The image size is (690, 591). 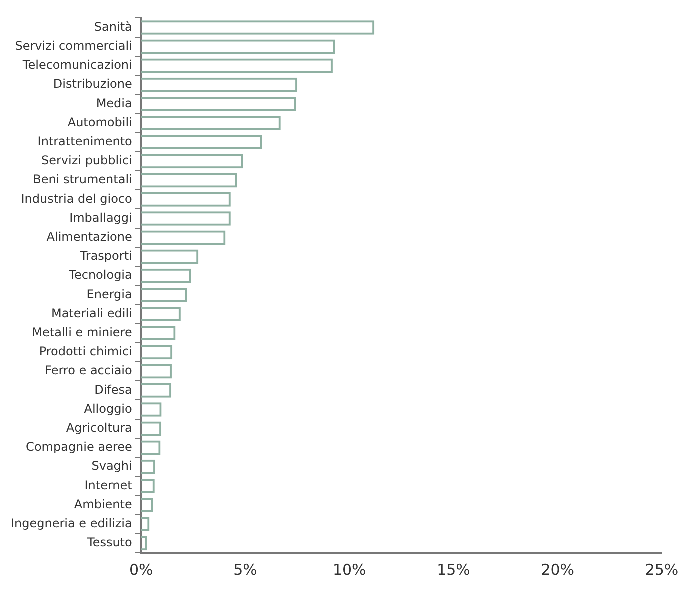 I want to click on x-tick-label: 20%, so click(x=558, y=569).